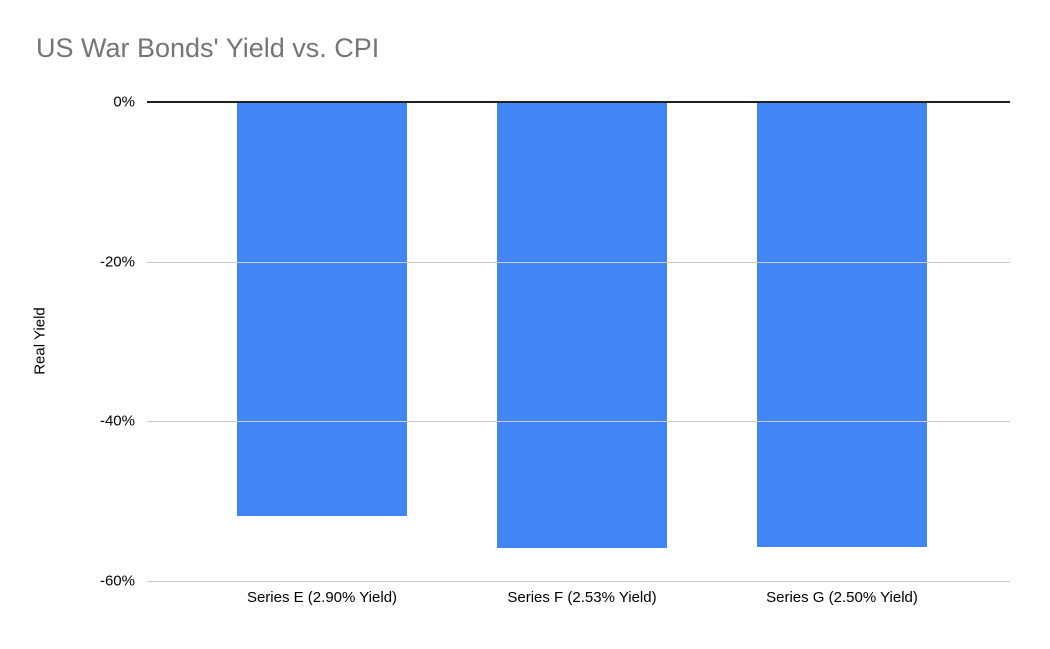  What do you see at coordinates (578, 102) in the screenshot?
I see `zero-axis-line` at bounding box center [578, 102].